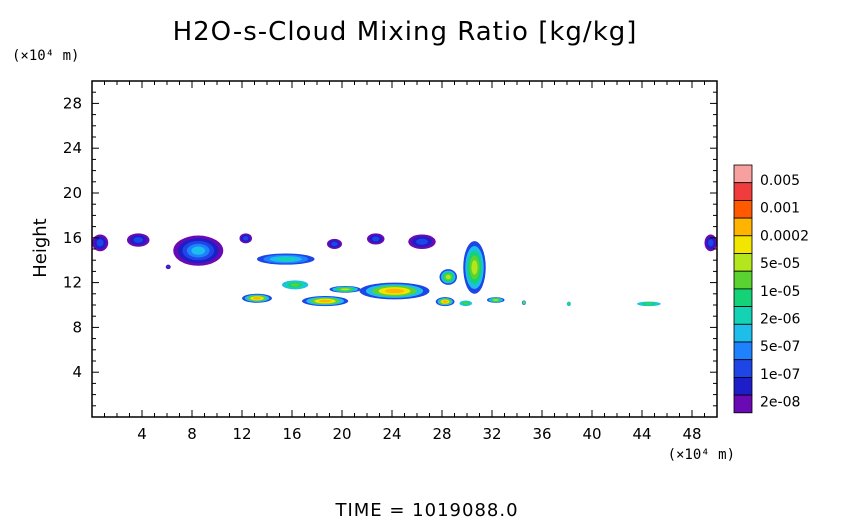 This screenshot has width=854, height=519. Describe the element at coordinates (405, 32) in the screenshot. I see `chart-title: H2O-s-Cloud Mixing Ratio [kg/kg]` at that location.